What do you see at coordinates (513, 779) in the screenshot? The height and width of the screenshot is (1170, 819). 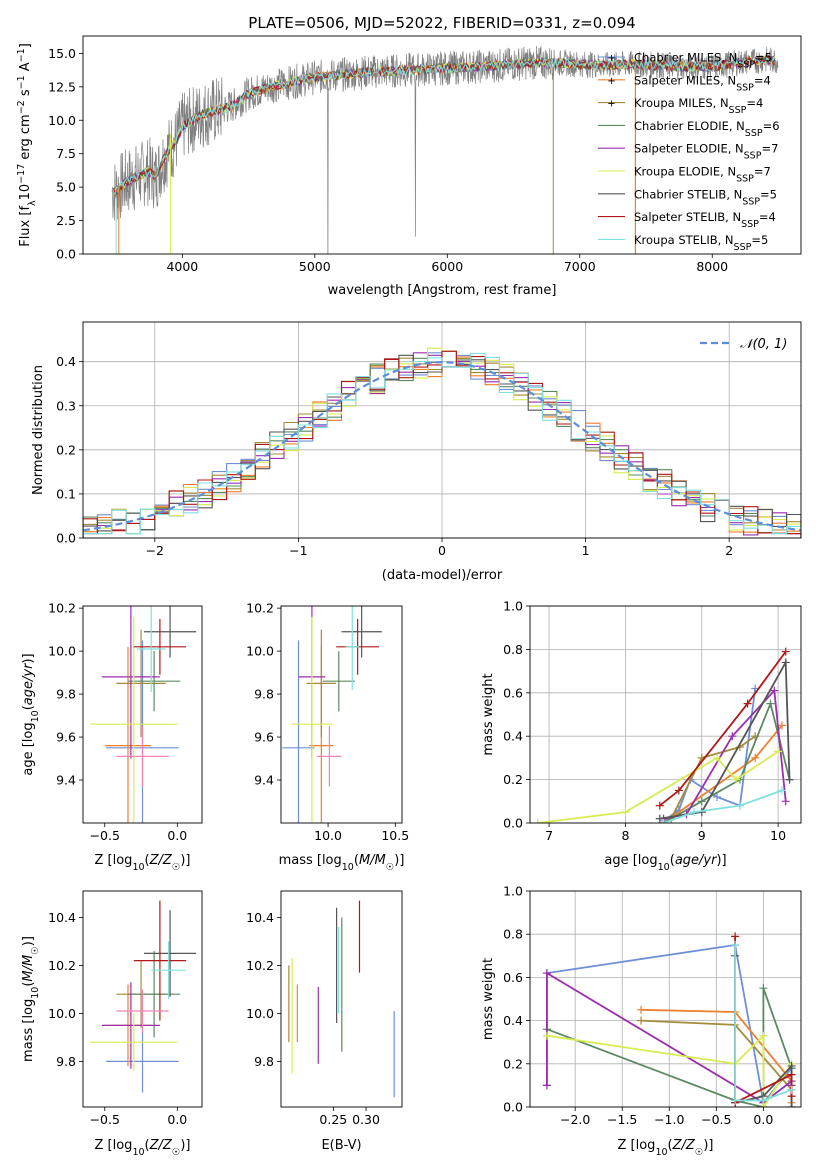 I see `y-tick-label: 0.2` at bounding box center [513, 779].